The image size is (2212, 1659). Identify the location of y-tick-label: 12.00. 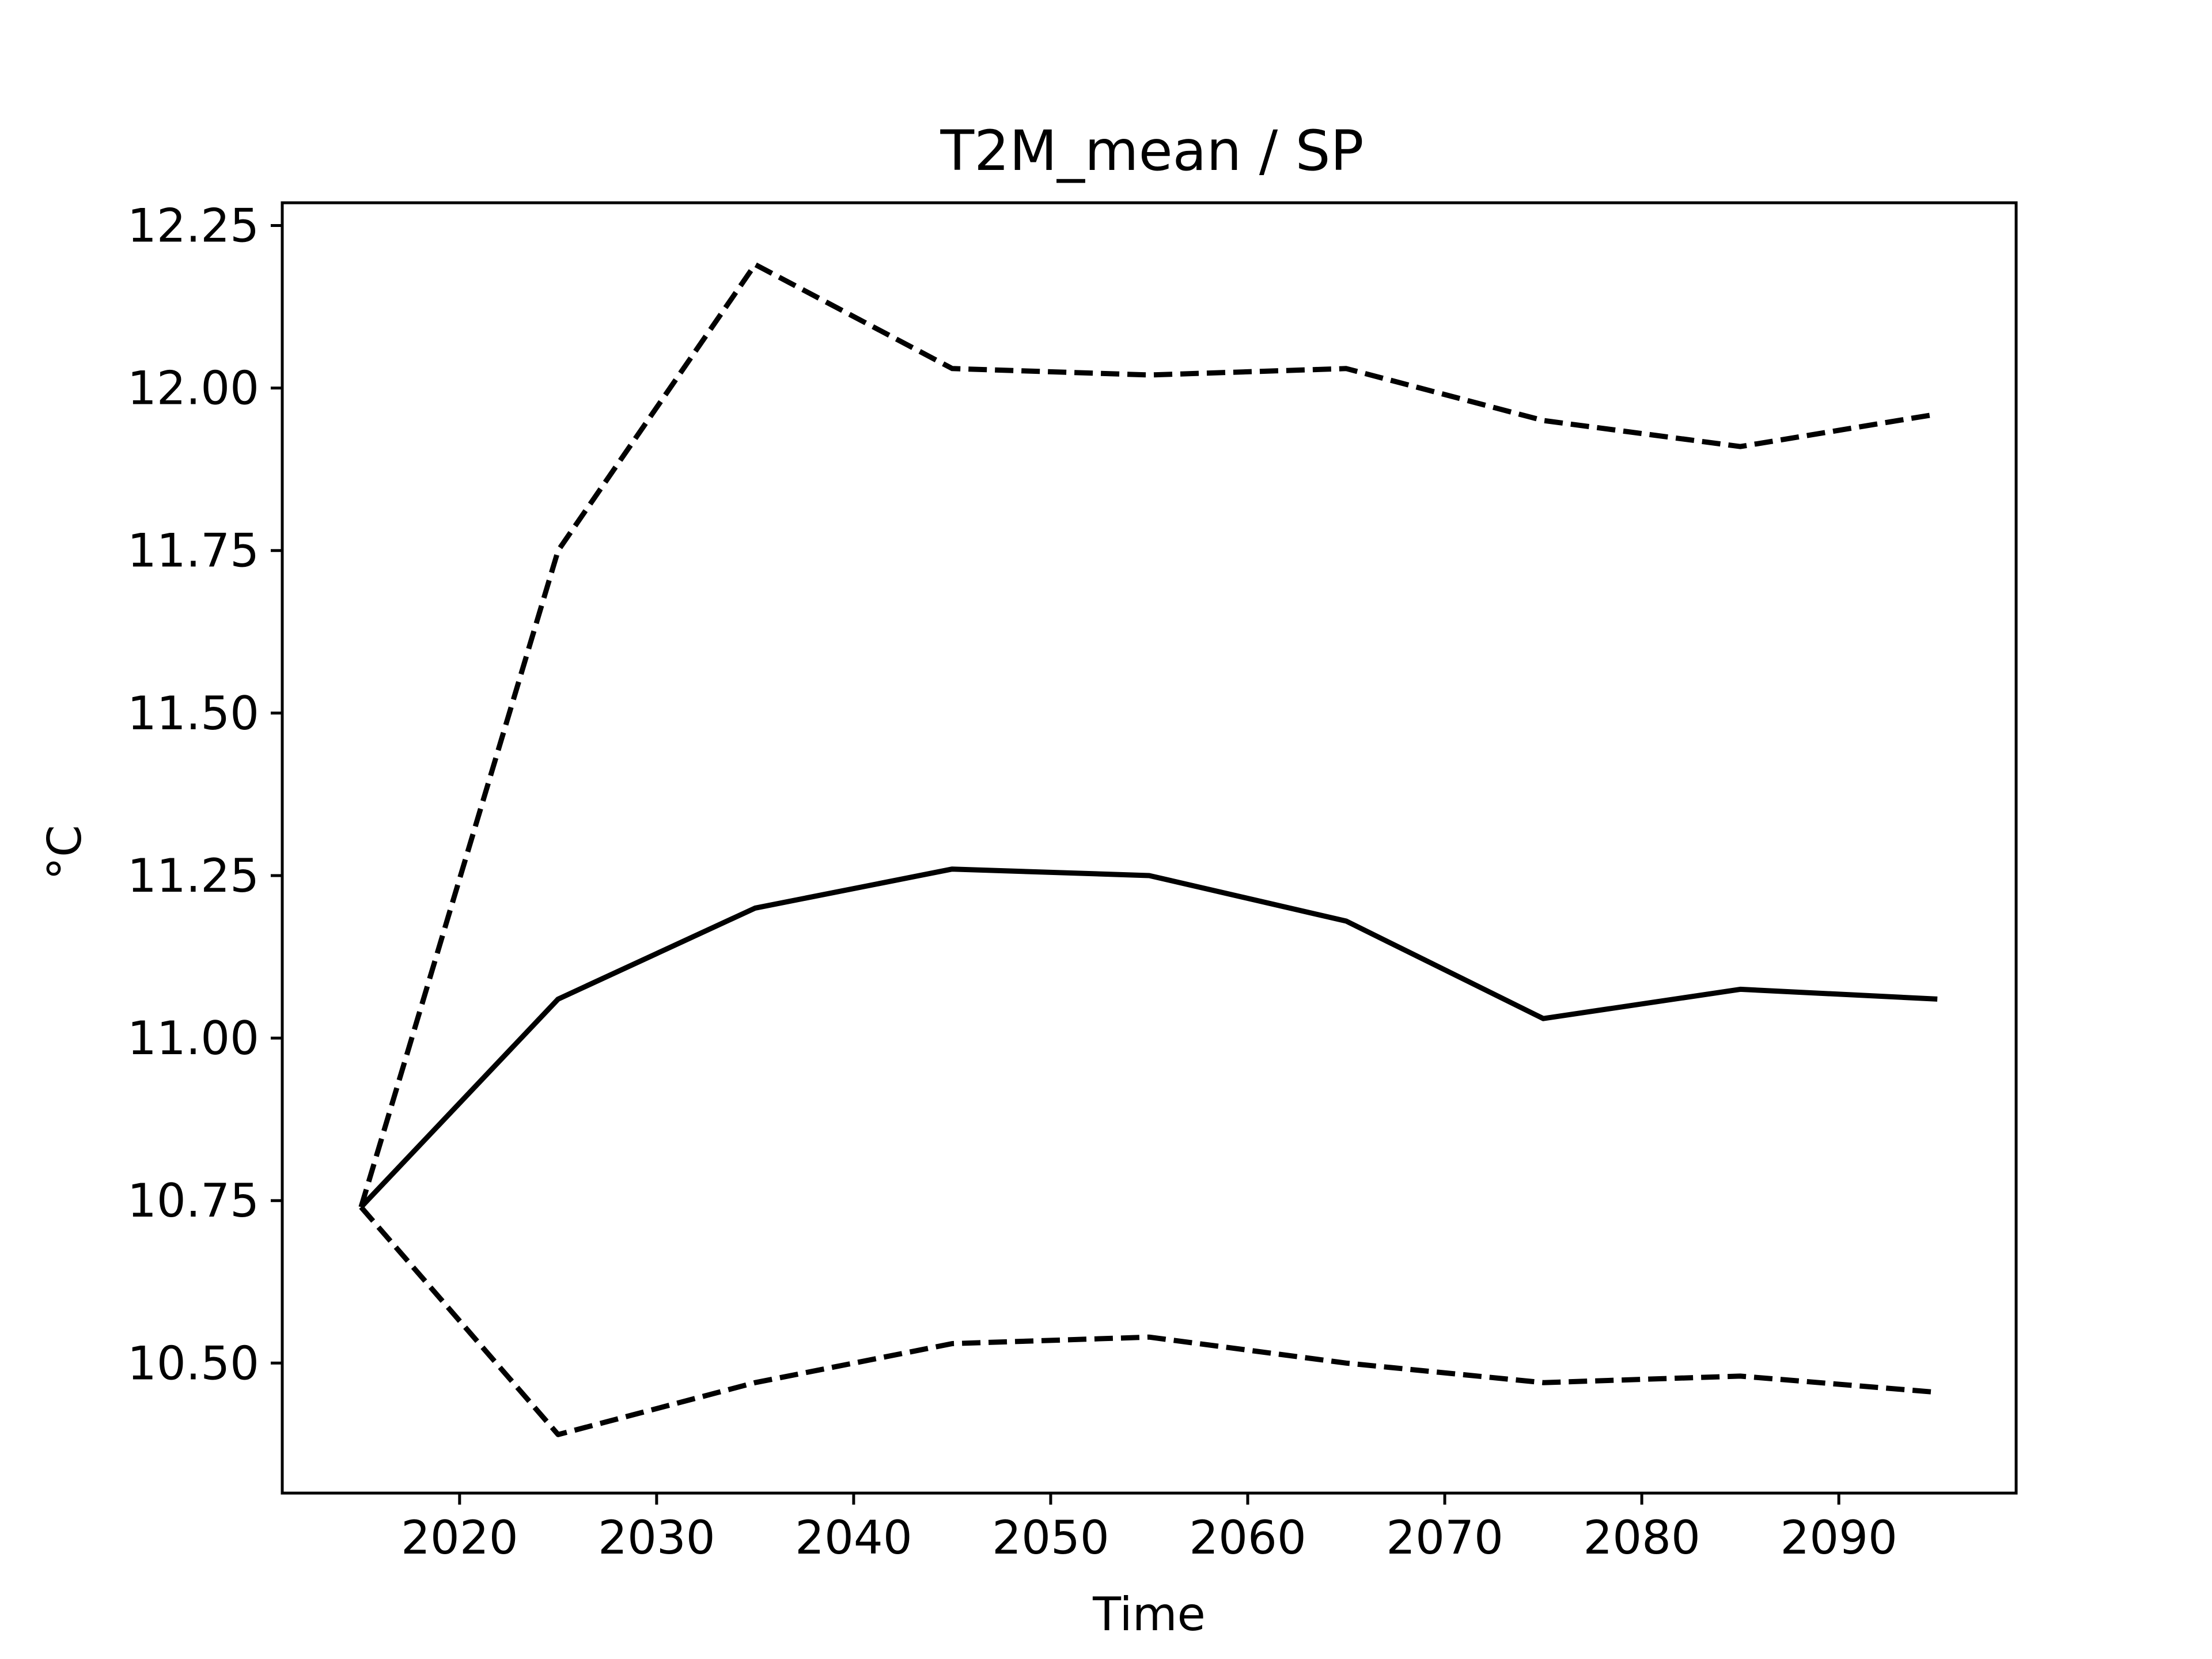
(193, 388).